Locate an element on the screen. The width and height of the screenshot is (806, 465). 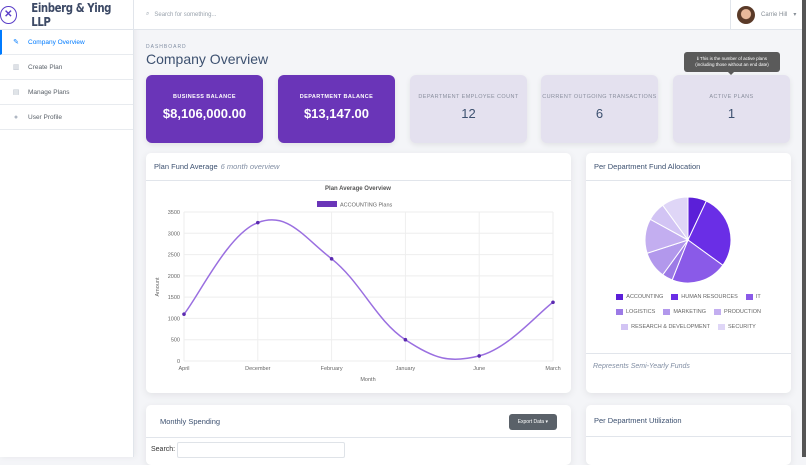
chart-title: Plan Average Overview is located at coordinates (358, 189).